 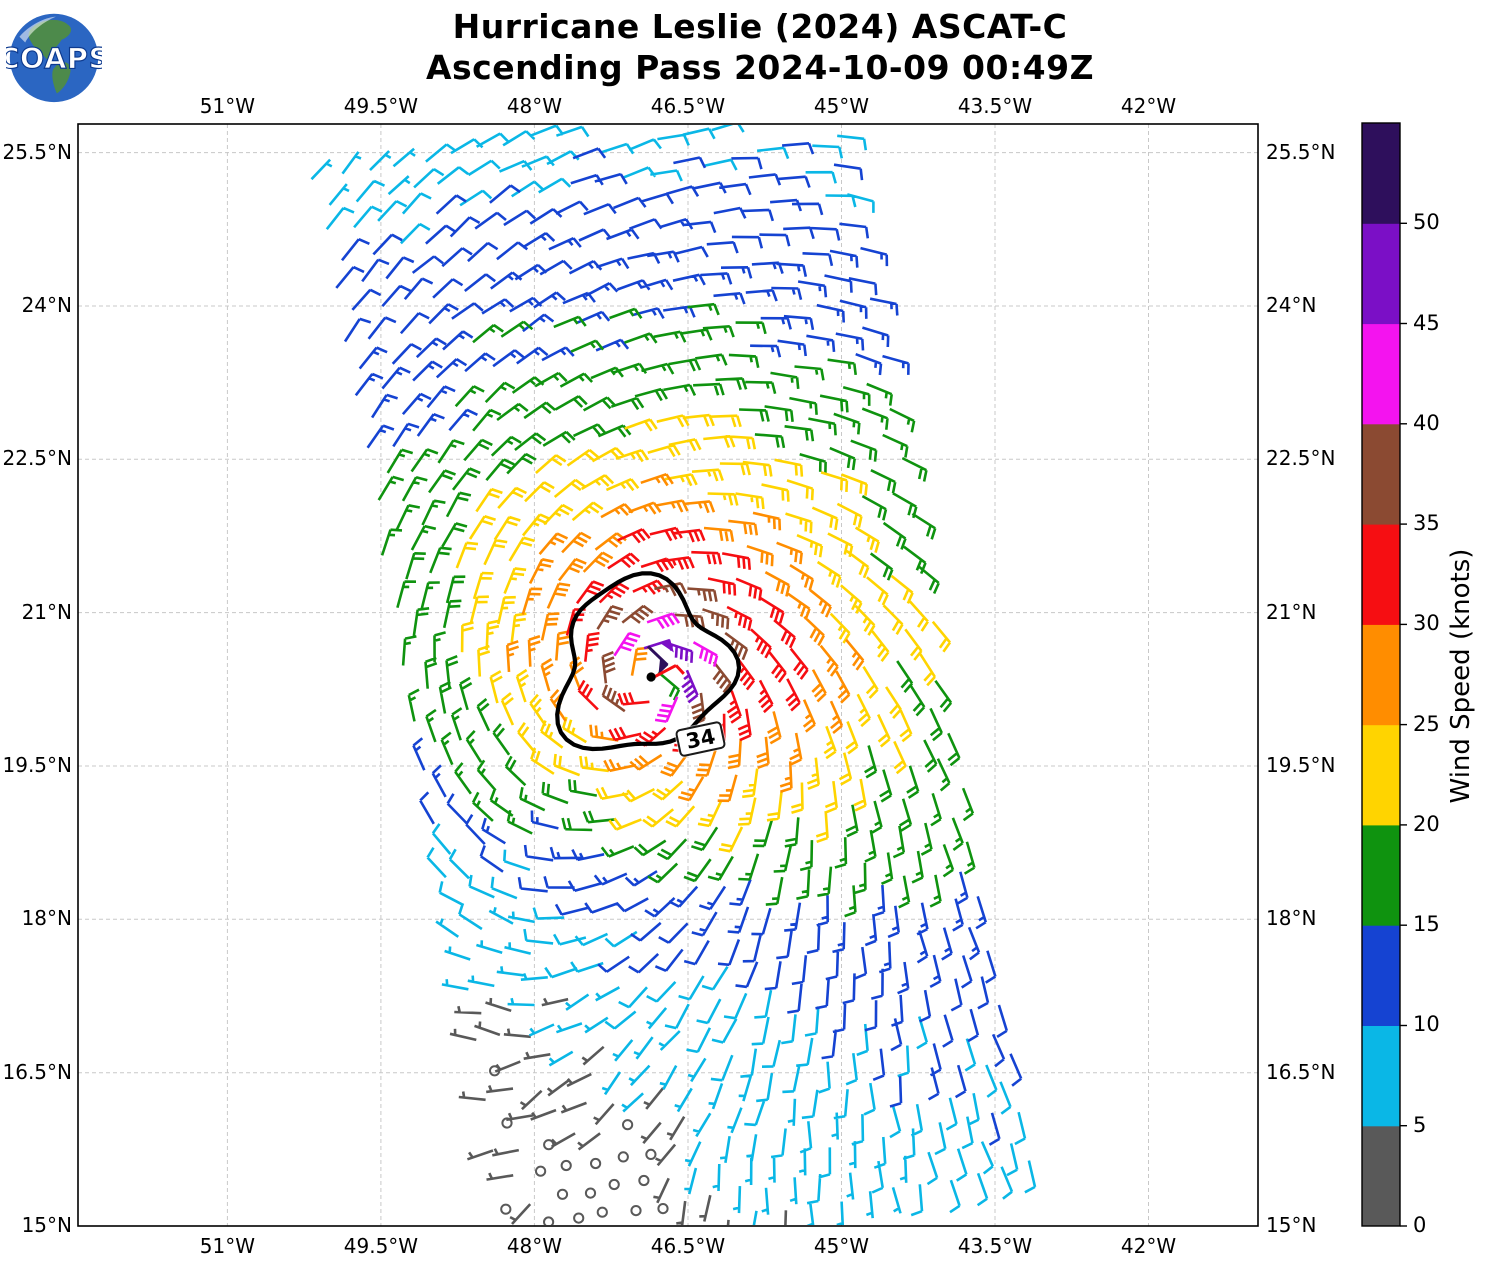 What do you see at coordinates (688, 106) in the screenshot?
I see `lon-tick-label-top: 46.5°W` at bounding box center [688, 106].